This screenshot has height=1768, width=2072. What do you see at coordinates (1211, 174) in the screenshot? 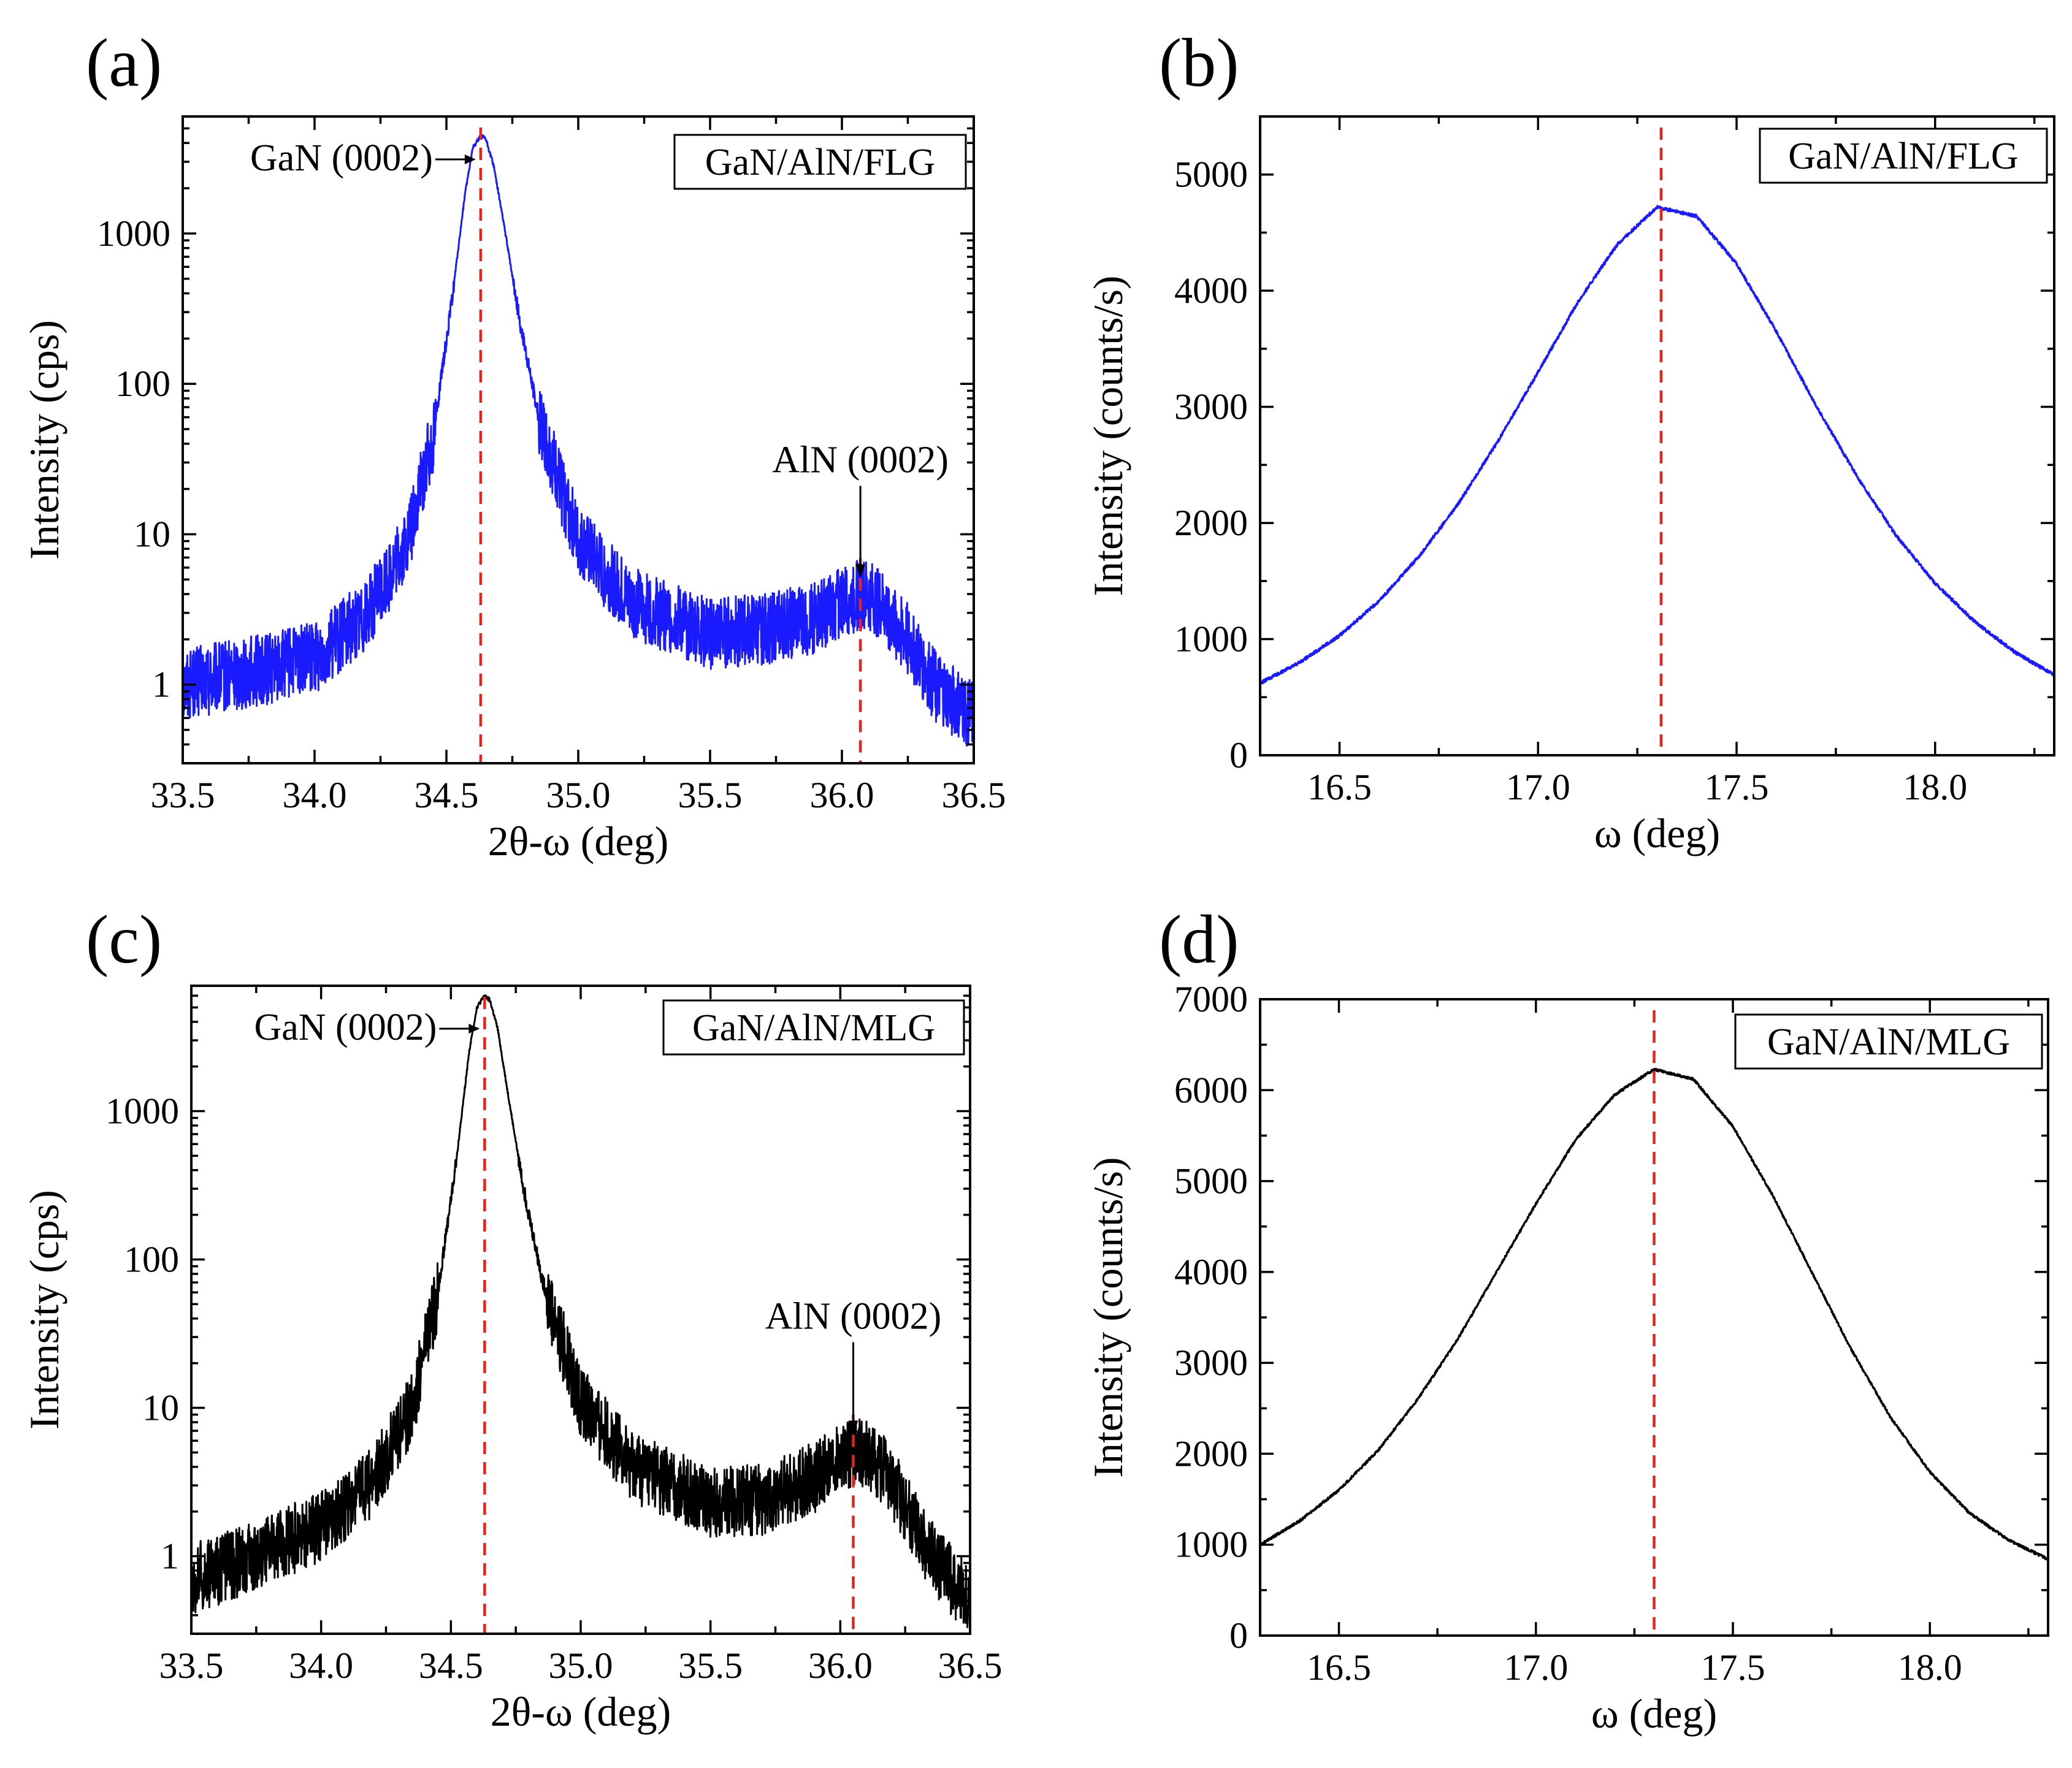
I see `y-tick-label-b: 5000` at bounding box center [1211, 174].